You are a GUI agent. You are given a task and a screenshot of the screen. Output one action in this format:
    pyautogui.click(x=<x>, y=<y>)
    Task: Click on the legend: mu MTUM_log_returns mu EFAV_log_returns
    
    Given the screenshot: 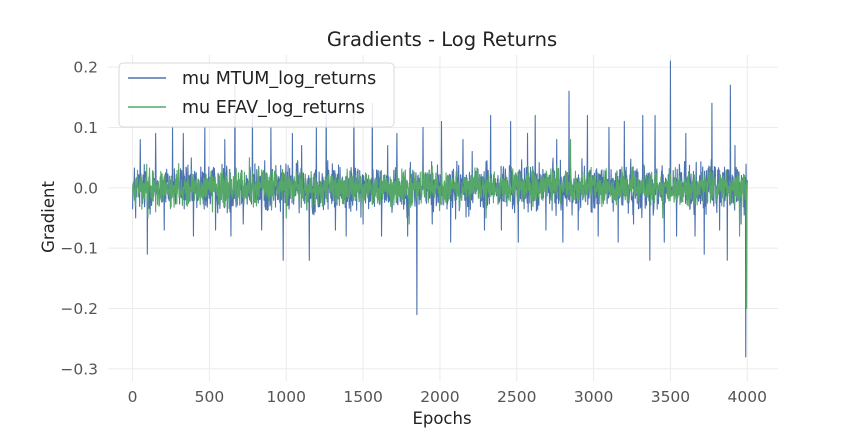 What is the action you would take?
    pyautogui.click(x=256, y=95)
    